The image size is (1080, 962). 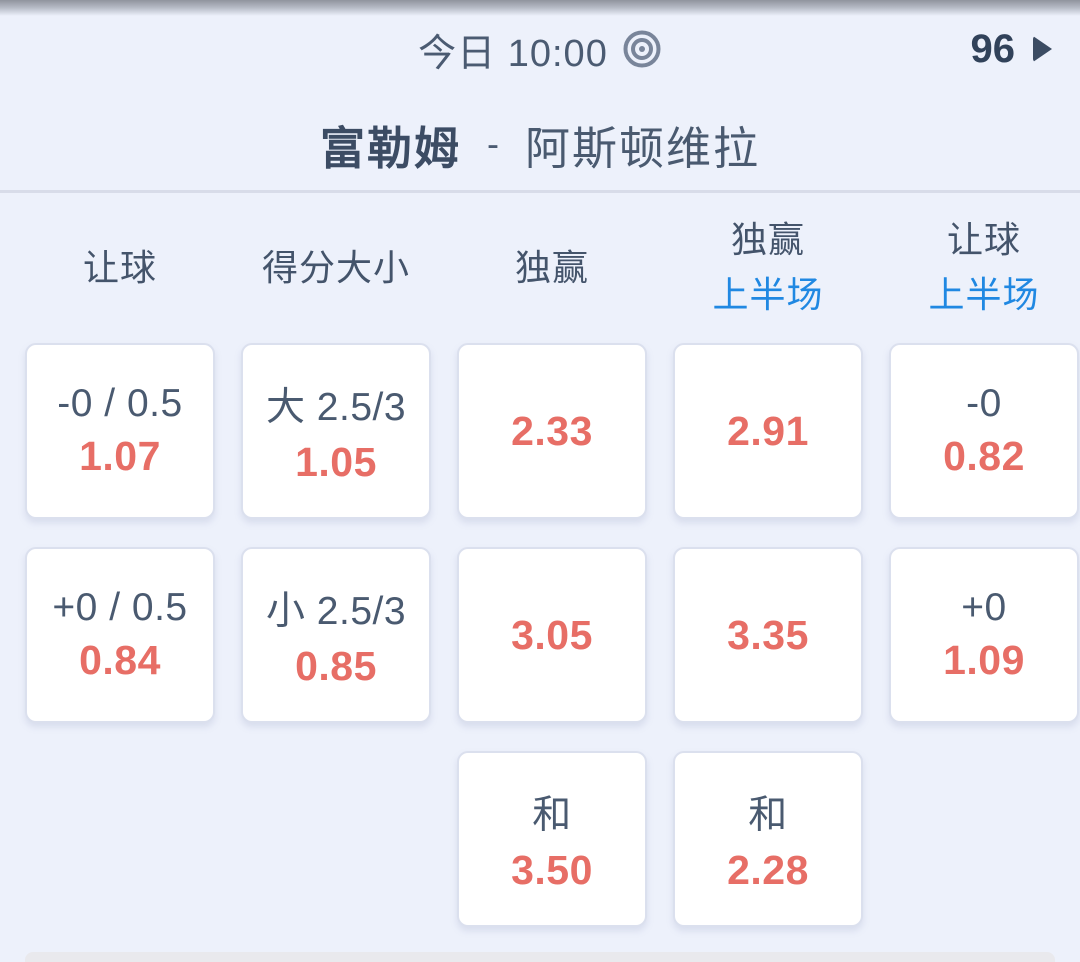 I want to click on odds-card-value: 0.84, so click(x=120, y=660).